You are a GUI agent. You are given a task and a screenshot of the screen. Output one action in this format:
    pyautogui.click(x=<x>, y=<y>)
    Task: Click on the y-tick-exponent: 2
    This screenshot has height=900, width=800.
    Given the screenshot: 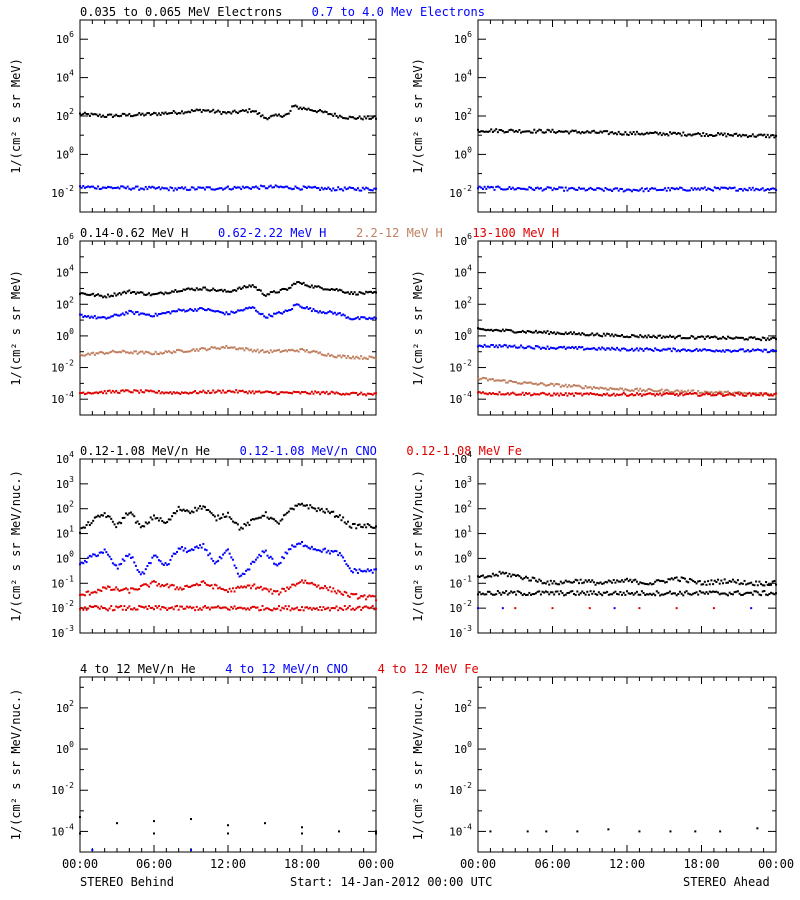 What is the action you would take?
    pyautogui.click(x=71, y=703)
    